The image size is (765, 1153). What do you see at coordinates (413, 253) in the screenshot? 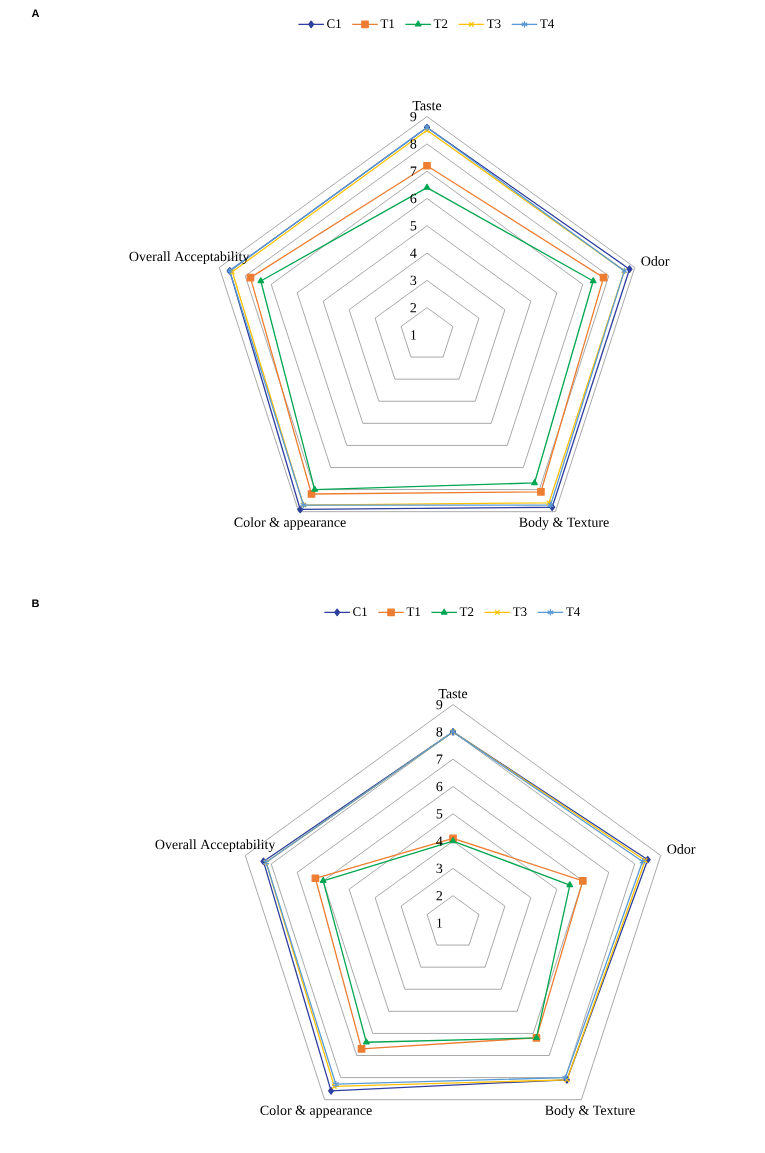
I see `y-tick-label: 4` at bounding box center [413, 253].